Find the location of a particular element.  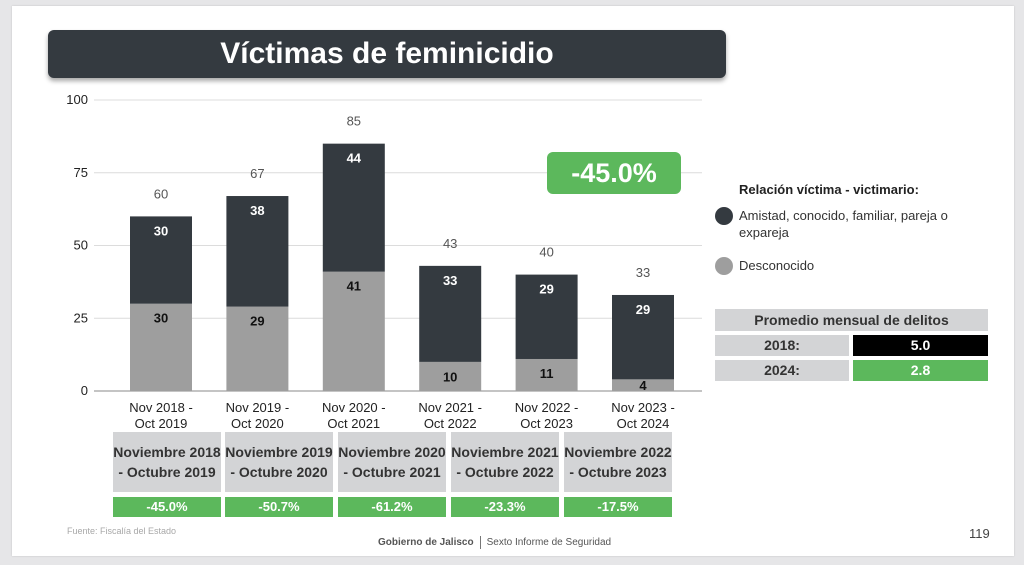

data-label-unknown-2: 29 is located at coordinates (257, 321).